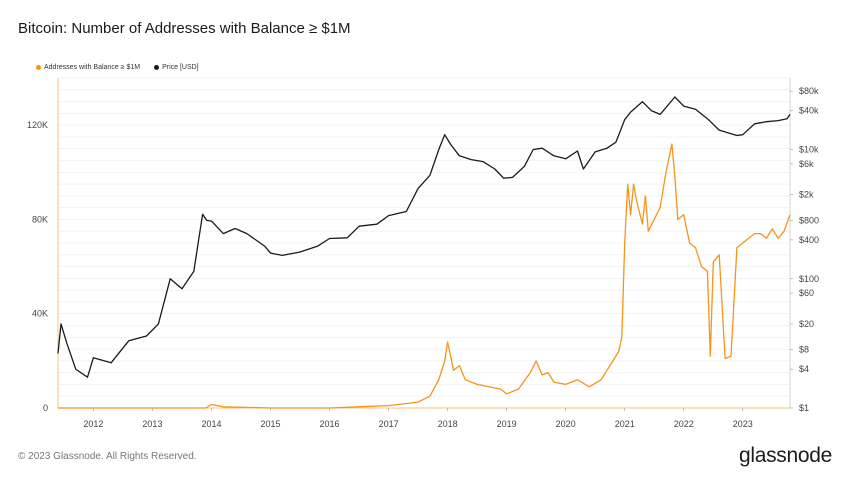  What do you see at coordinates (809, 111) in the screenshot?
I see `y-right-tick-label: $40k` at bounding box center [809, 111].